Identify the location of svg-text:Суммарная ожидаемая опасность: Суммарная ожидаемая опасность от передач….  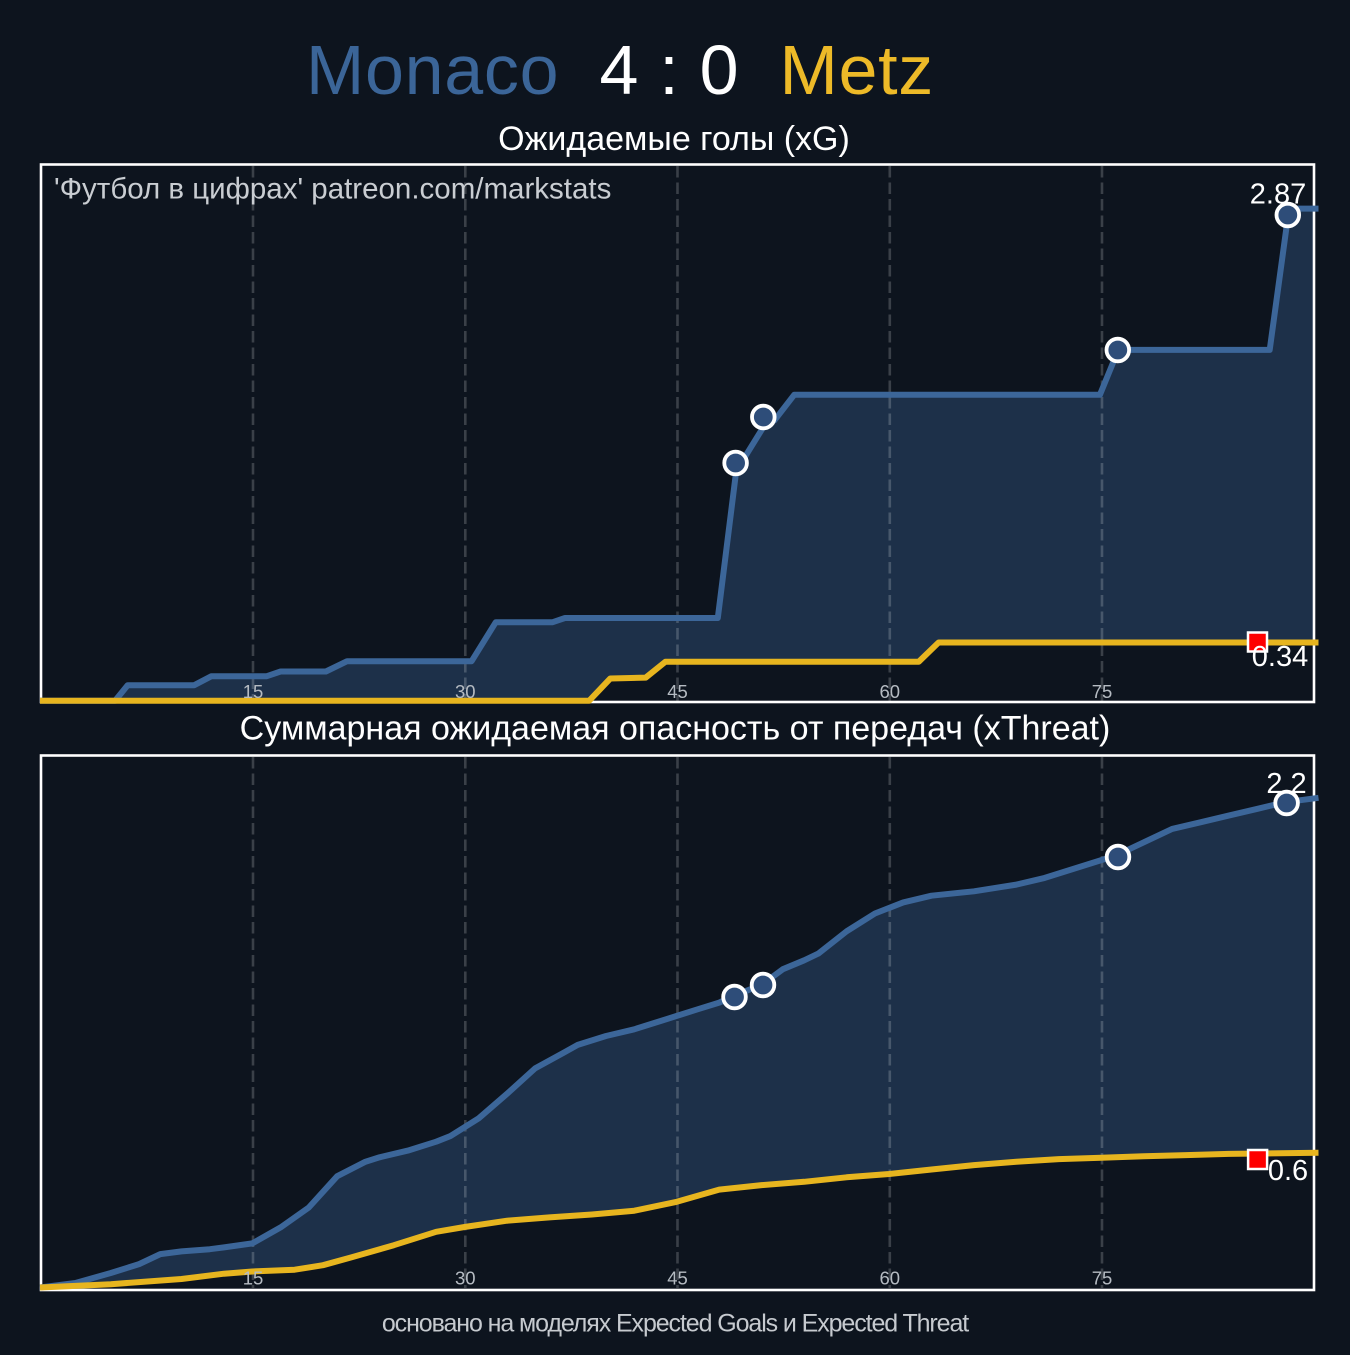
(675, 729).